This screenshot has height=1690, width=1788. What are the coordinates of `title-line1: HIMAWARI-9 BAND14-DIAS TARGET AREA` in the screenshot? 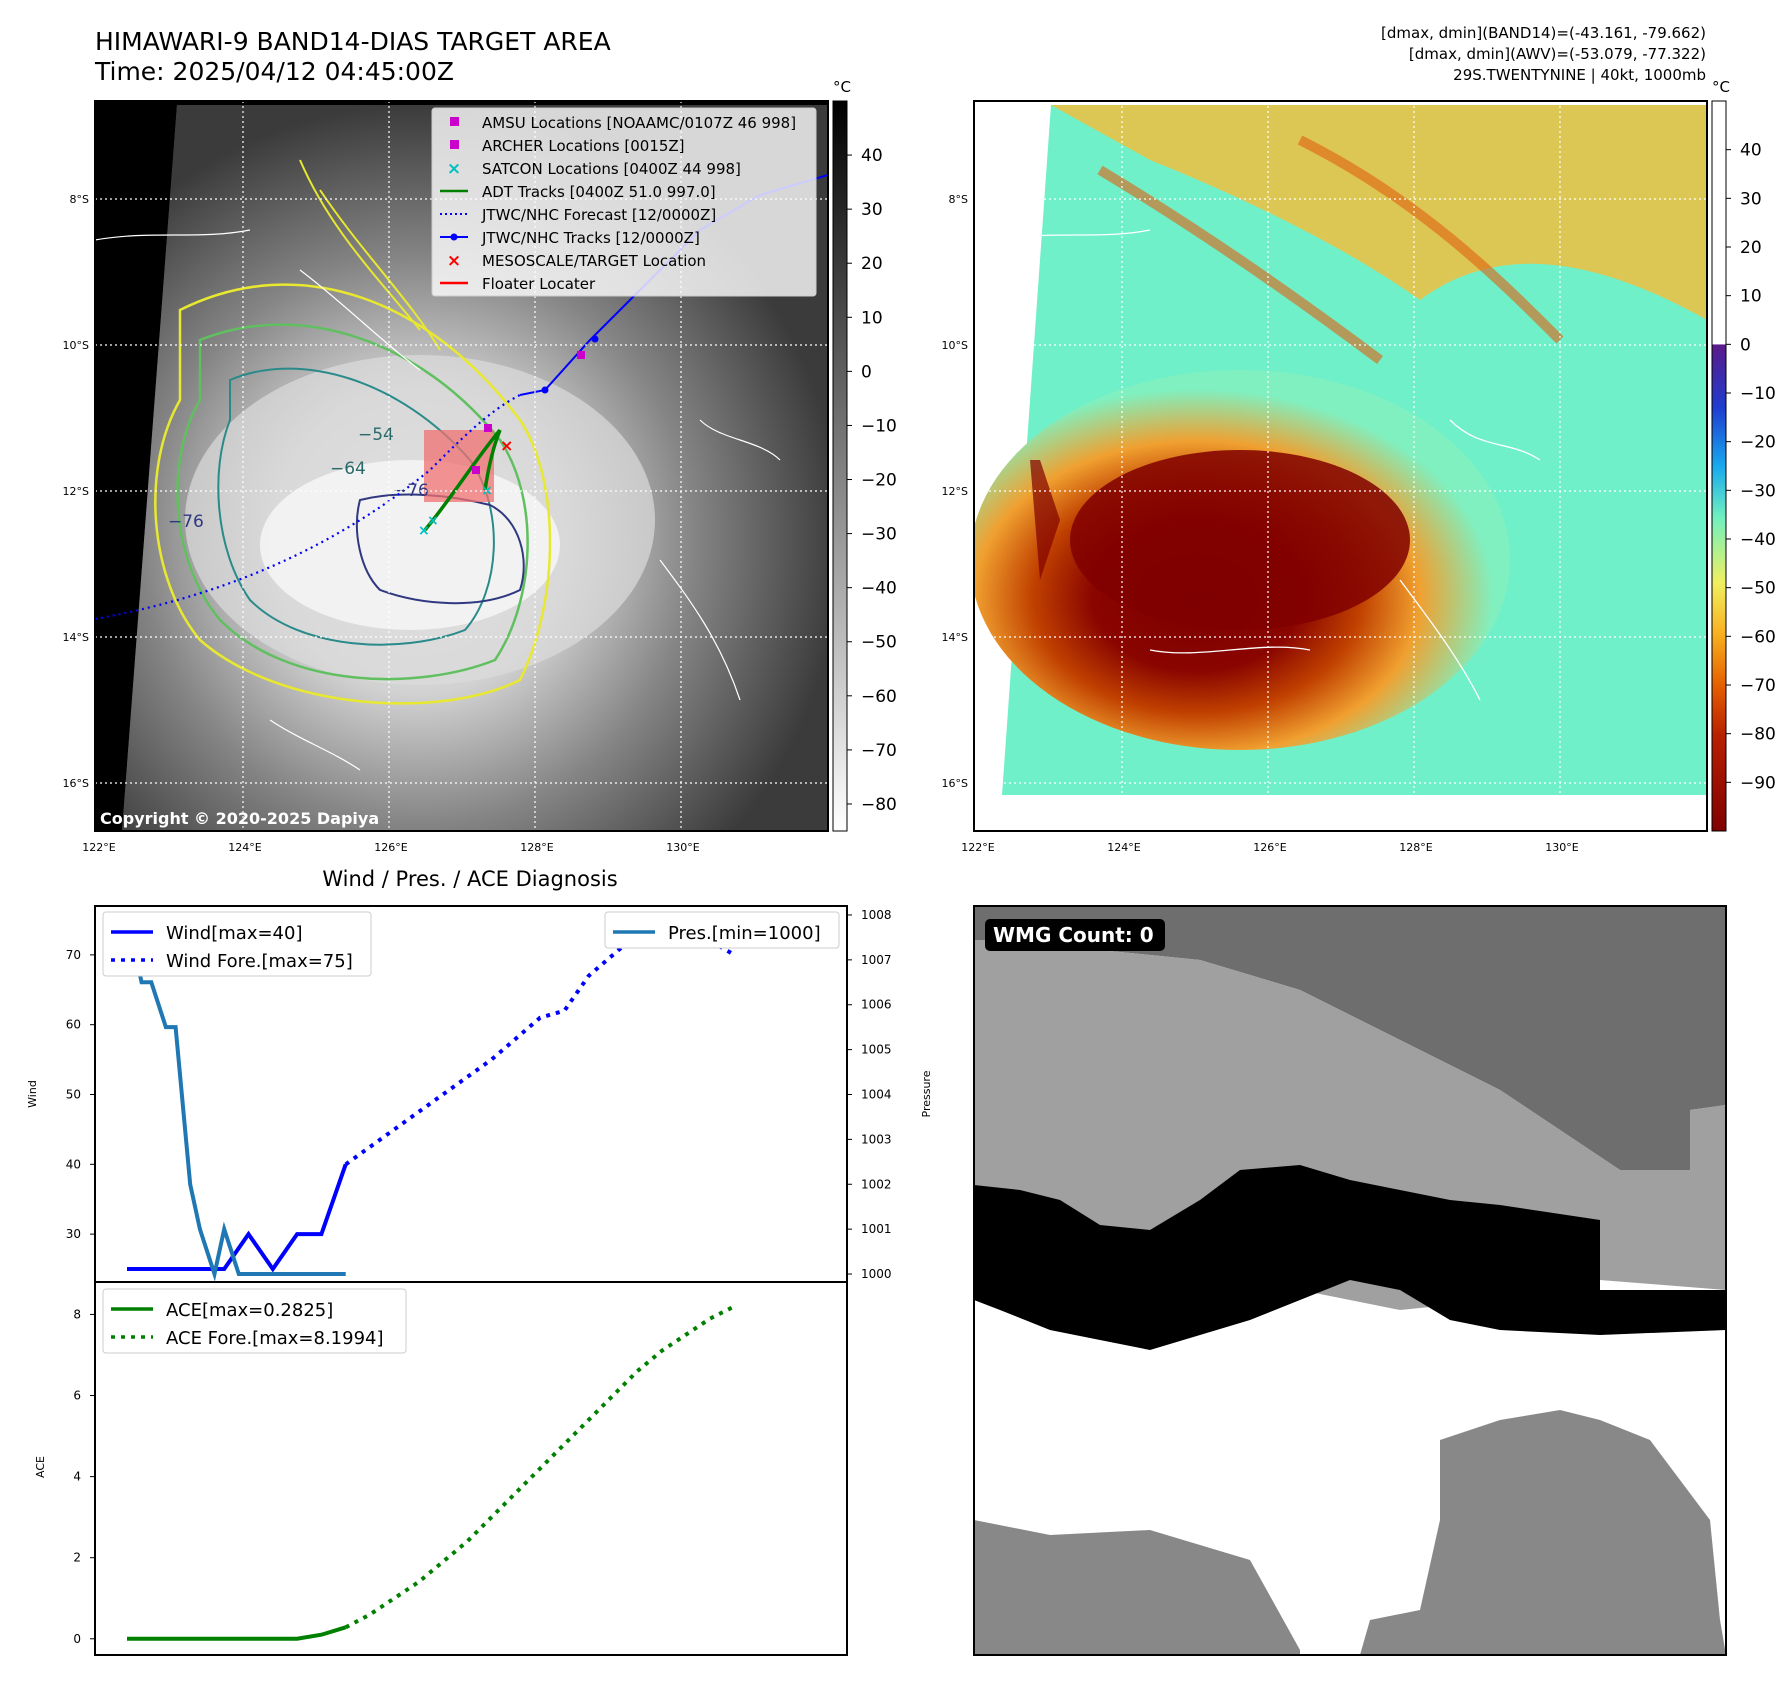 It's located at (353, 41).